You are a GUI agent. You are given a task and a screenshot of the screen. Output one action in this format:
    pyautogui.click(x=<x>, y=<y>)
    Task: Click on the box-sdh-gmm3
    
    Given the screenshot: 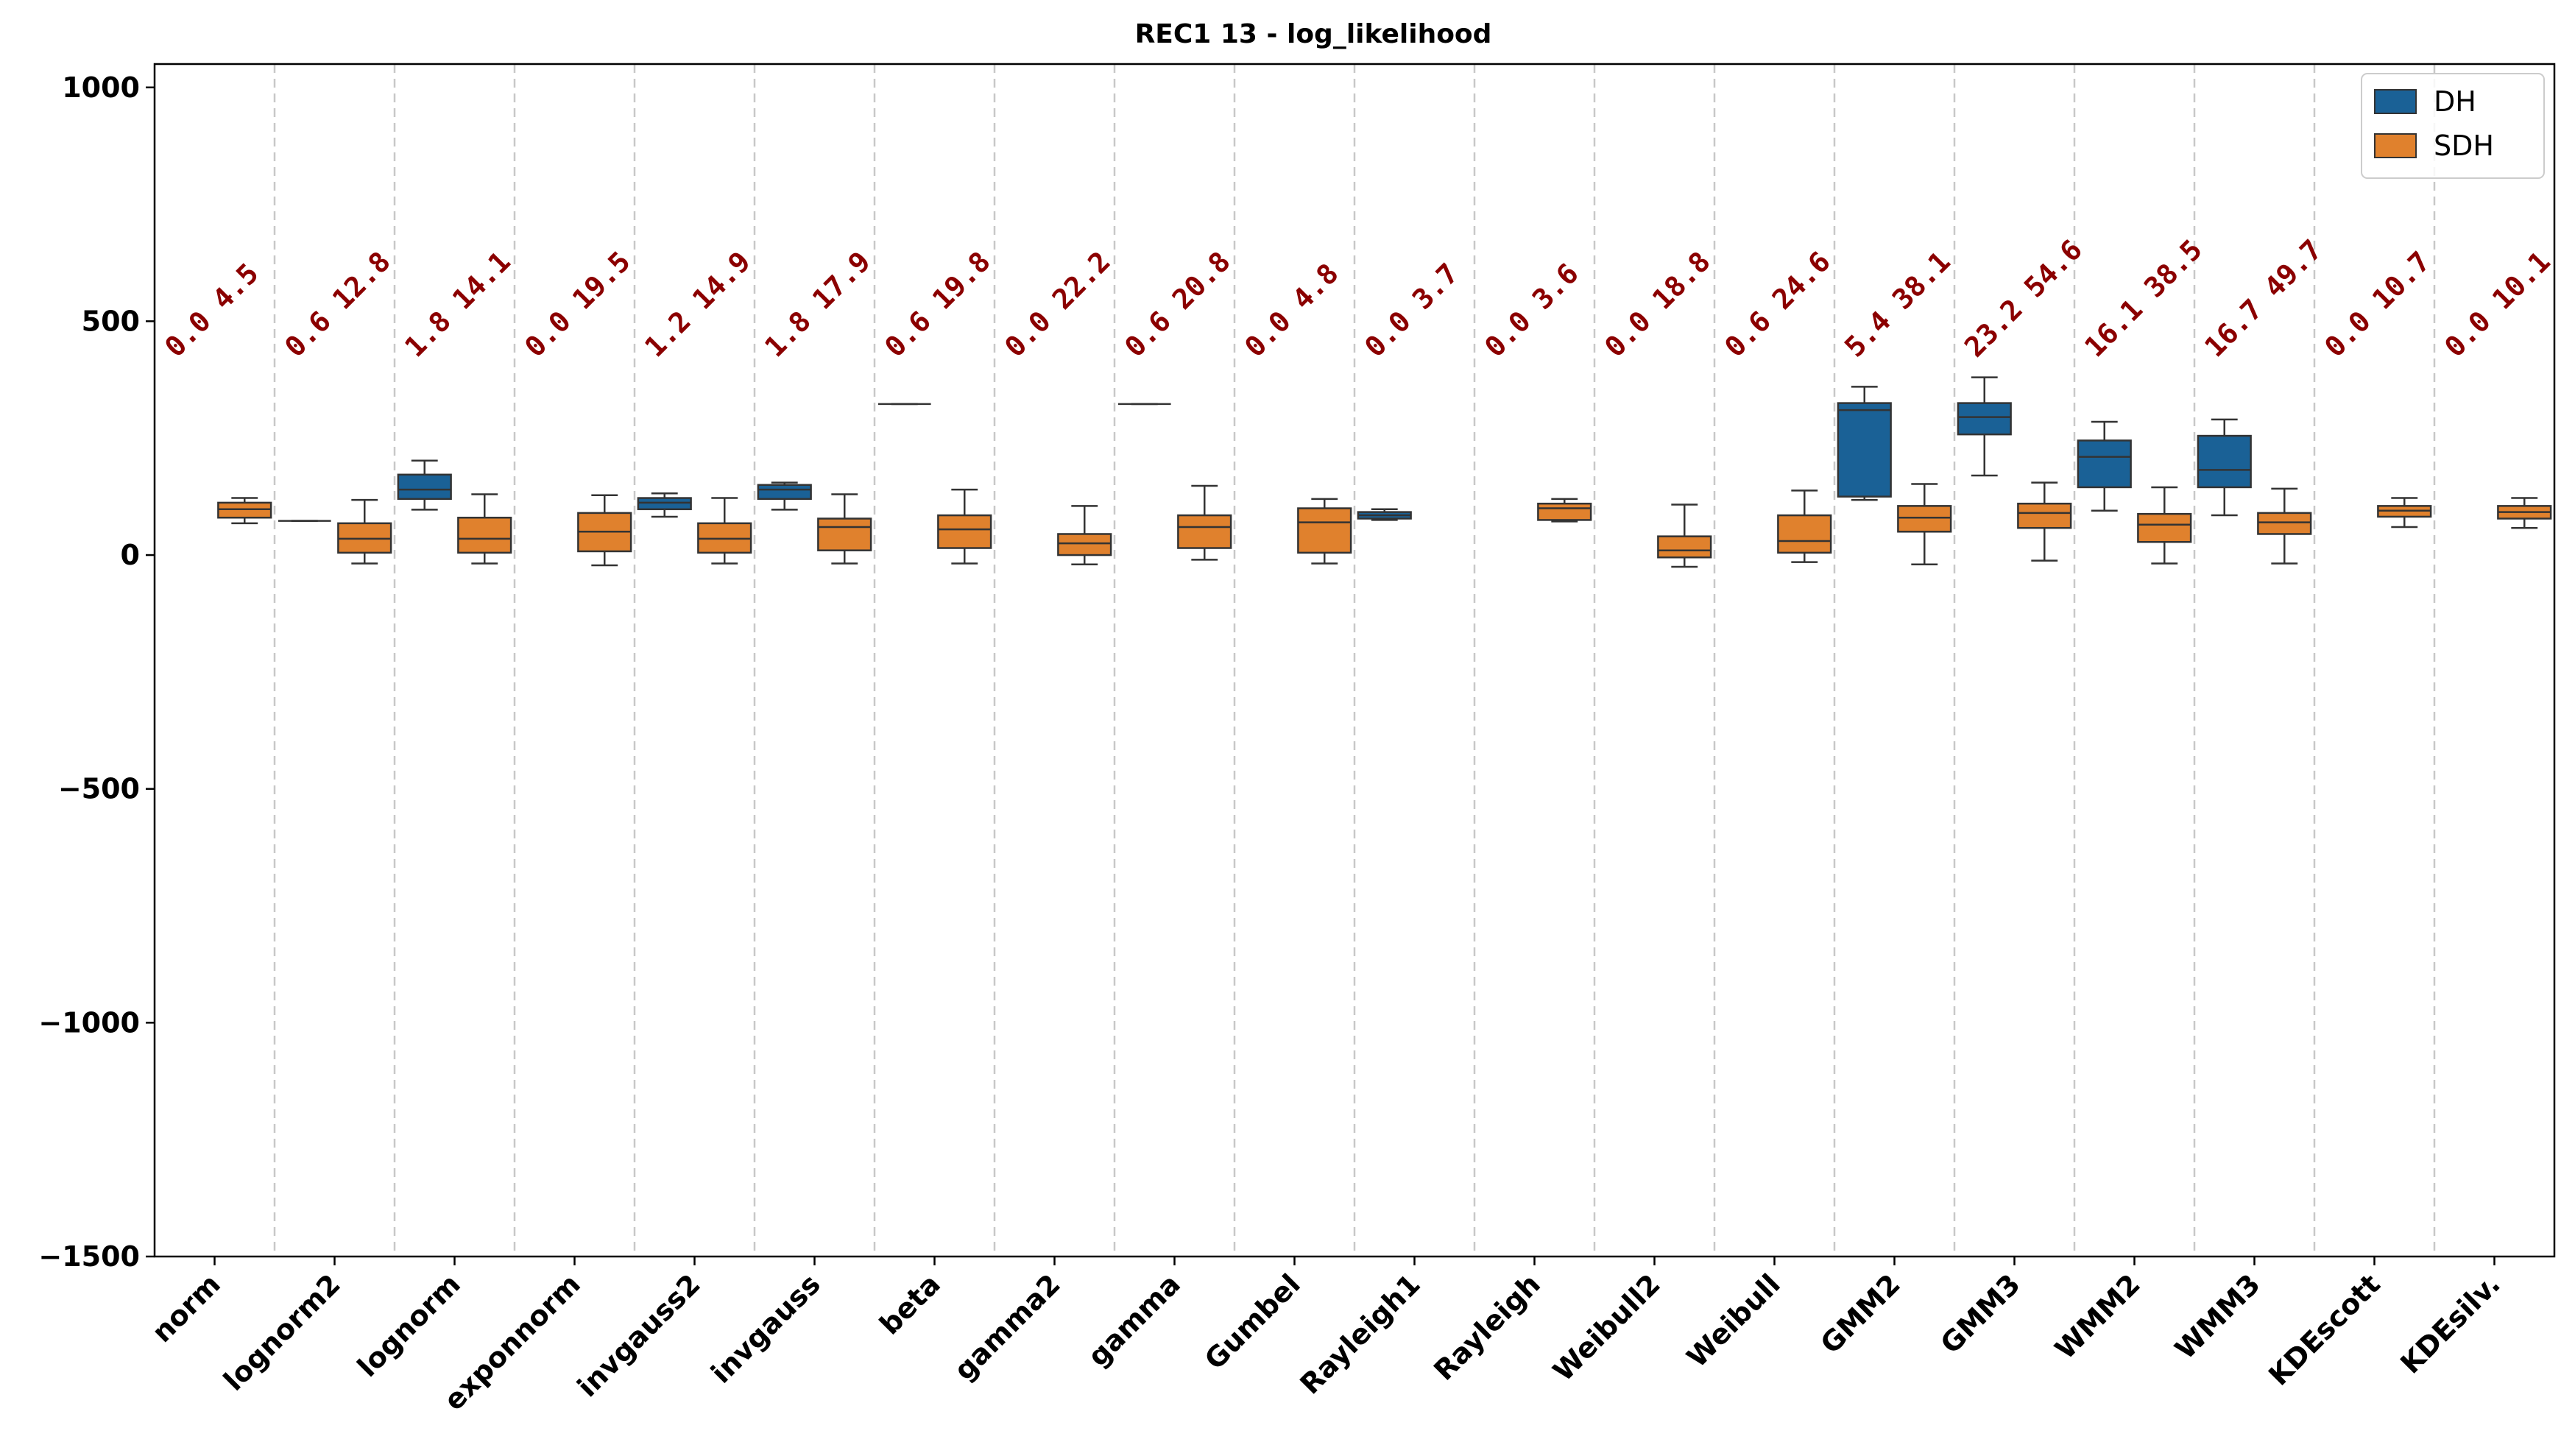 What is the action you would take?
    pyautogui.click(x=2045, y=521)
    